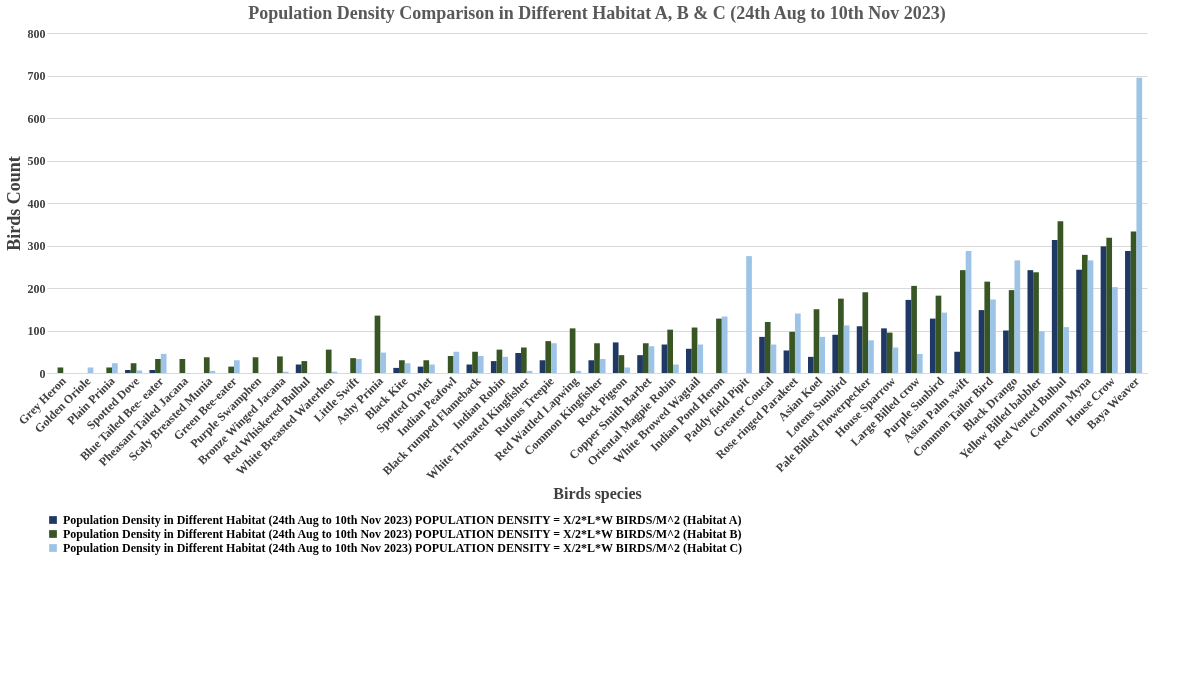 This screenshot has width=1188, height=690. I want to click on legend-label: Population Density in Different Habitat (24th Aug to 10th Nov 2023) POPULATION DENSITY = X/2*L*W BIRDS/M^2 (Habitat C), so click(403, 548).